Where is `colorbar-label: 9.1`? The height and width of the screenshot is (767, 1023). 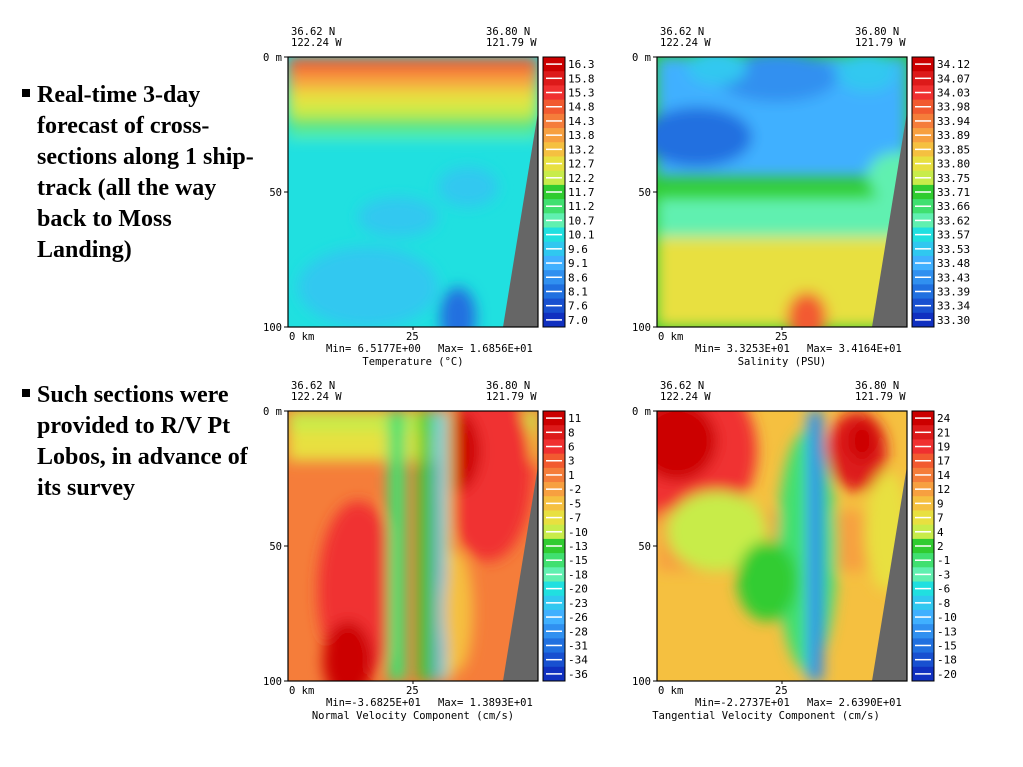 colorbar-label: 9.1 is located at coordinates (578, 263).